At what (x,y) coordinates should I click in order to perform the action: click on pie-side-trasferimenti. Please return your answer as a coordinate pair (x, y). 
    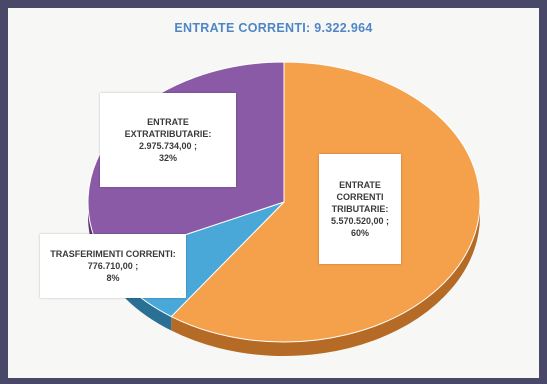
    Looking at the image, I should click on (139, 295).